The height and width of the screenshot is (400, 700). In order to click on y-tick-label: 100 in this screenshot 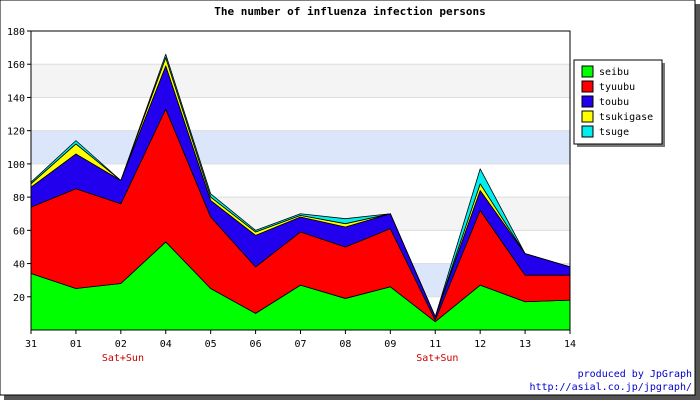, I will do `click(16, 165)`.